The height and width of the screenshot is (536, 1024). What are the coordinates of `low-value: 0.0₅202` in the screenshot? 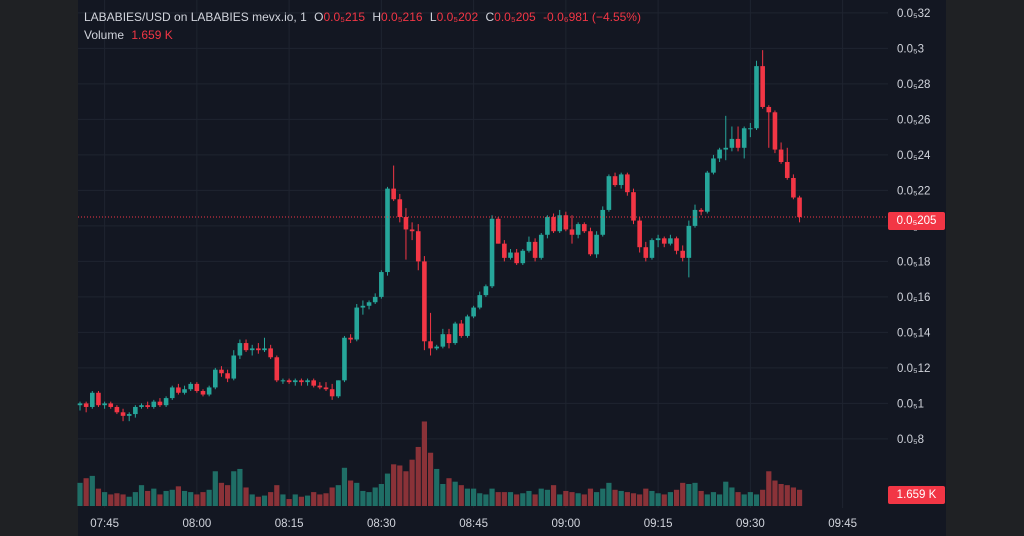 It's located at (457, 17).